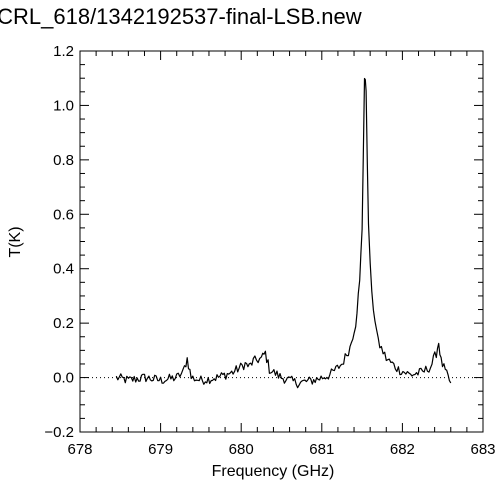 The width and height of the screenshot is (500, 485). I want to click on x-tick-label: 681, so click(321, 449).